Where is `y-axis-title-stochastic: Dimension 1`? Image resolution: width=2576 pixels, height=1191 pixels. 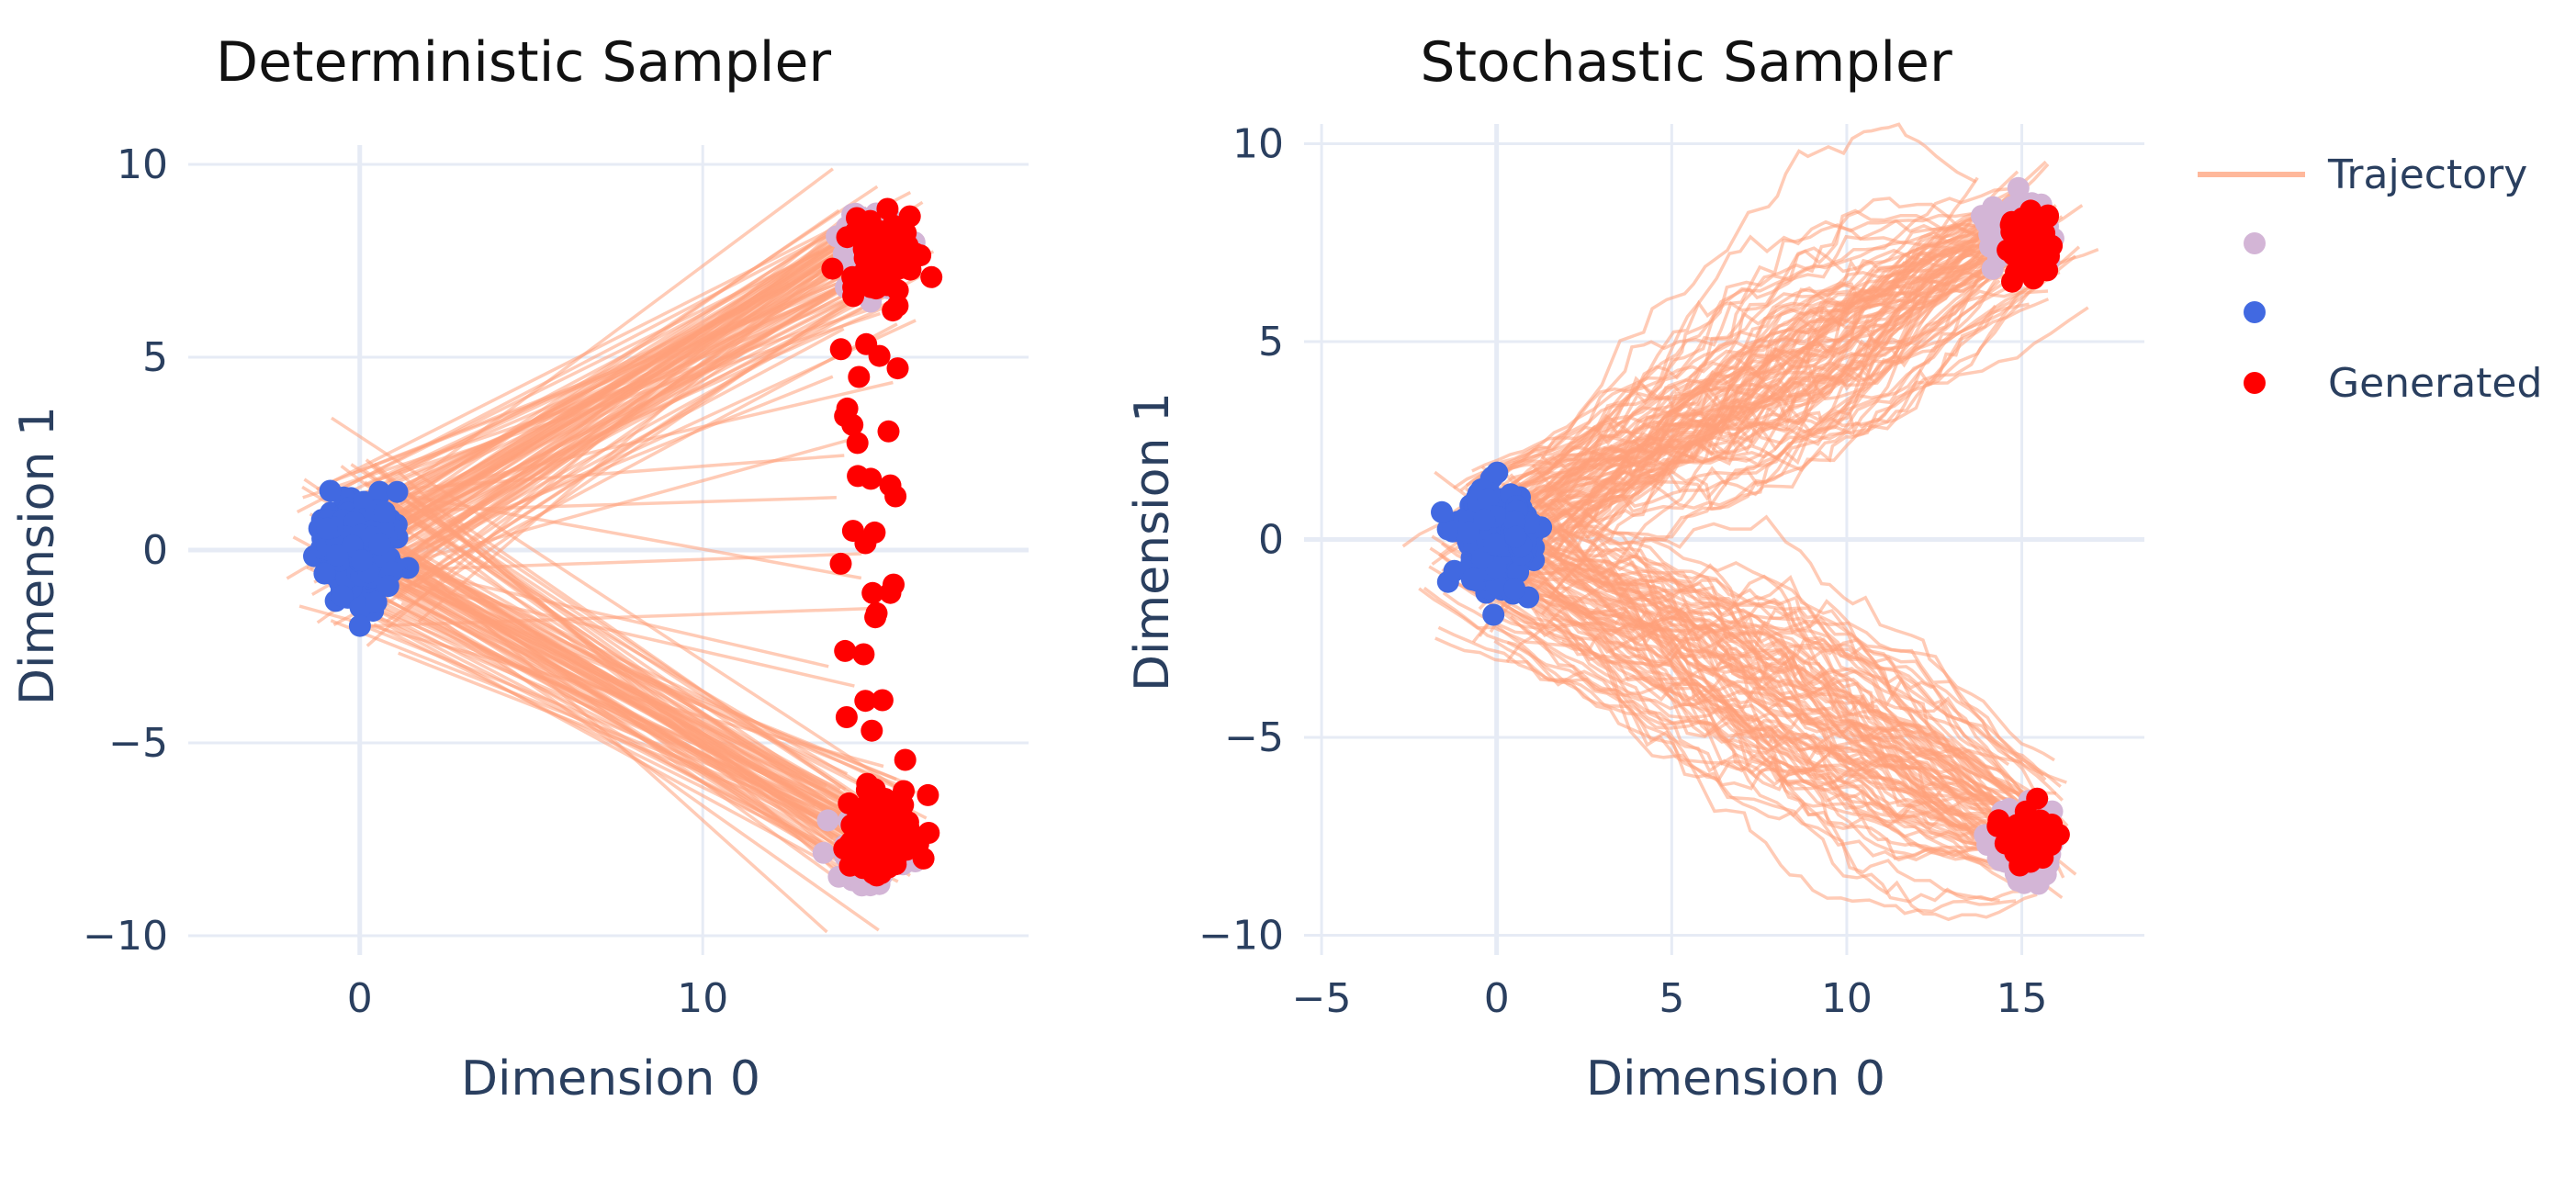 y-axis-title-stochastic: Dimension 1 is located at coordinates (1152, 542).